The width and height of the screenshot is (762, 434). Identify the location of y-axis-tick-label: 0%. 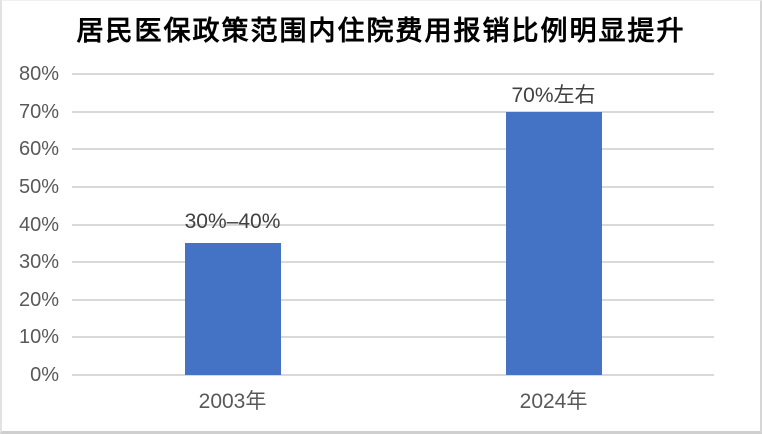
(44, 375).